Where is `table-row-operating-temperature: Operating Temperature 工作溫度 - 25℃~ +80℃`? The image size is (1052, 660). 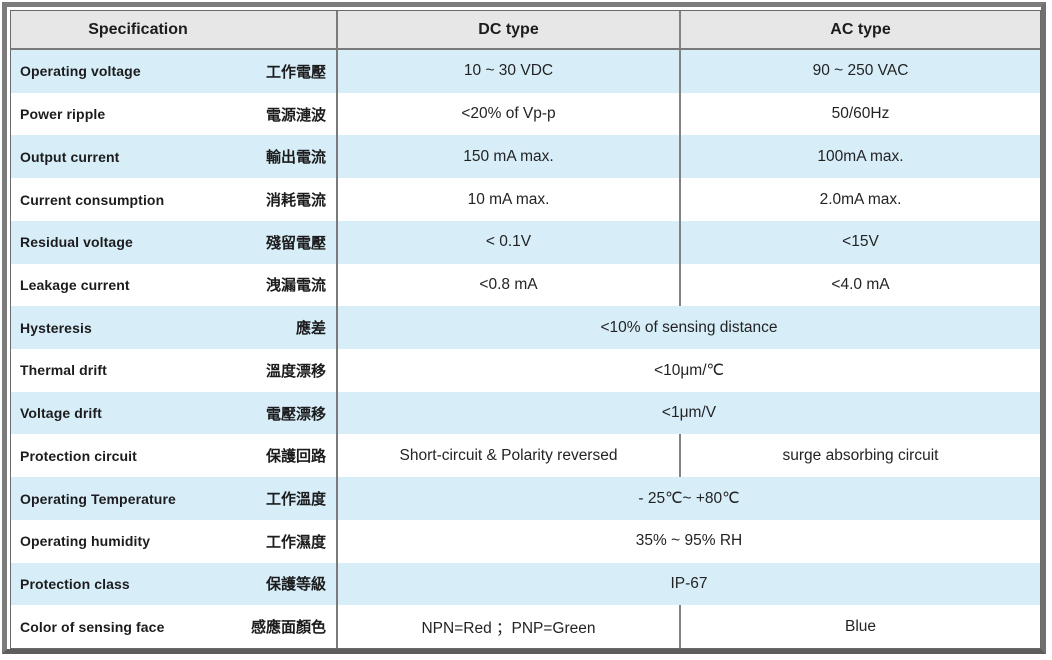 table-row-operating-temperature: Operating Temperature 工作溫度 - 25℃~ +80℃ is located at coordinates (525, 498).